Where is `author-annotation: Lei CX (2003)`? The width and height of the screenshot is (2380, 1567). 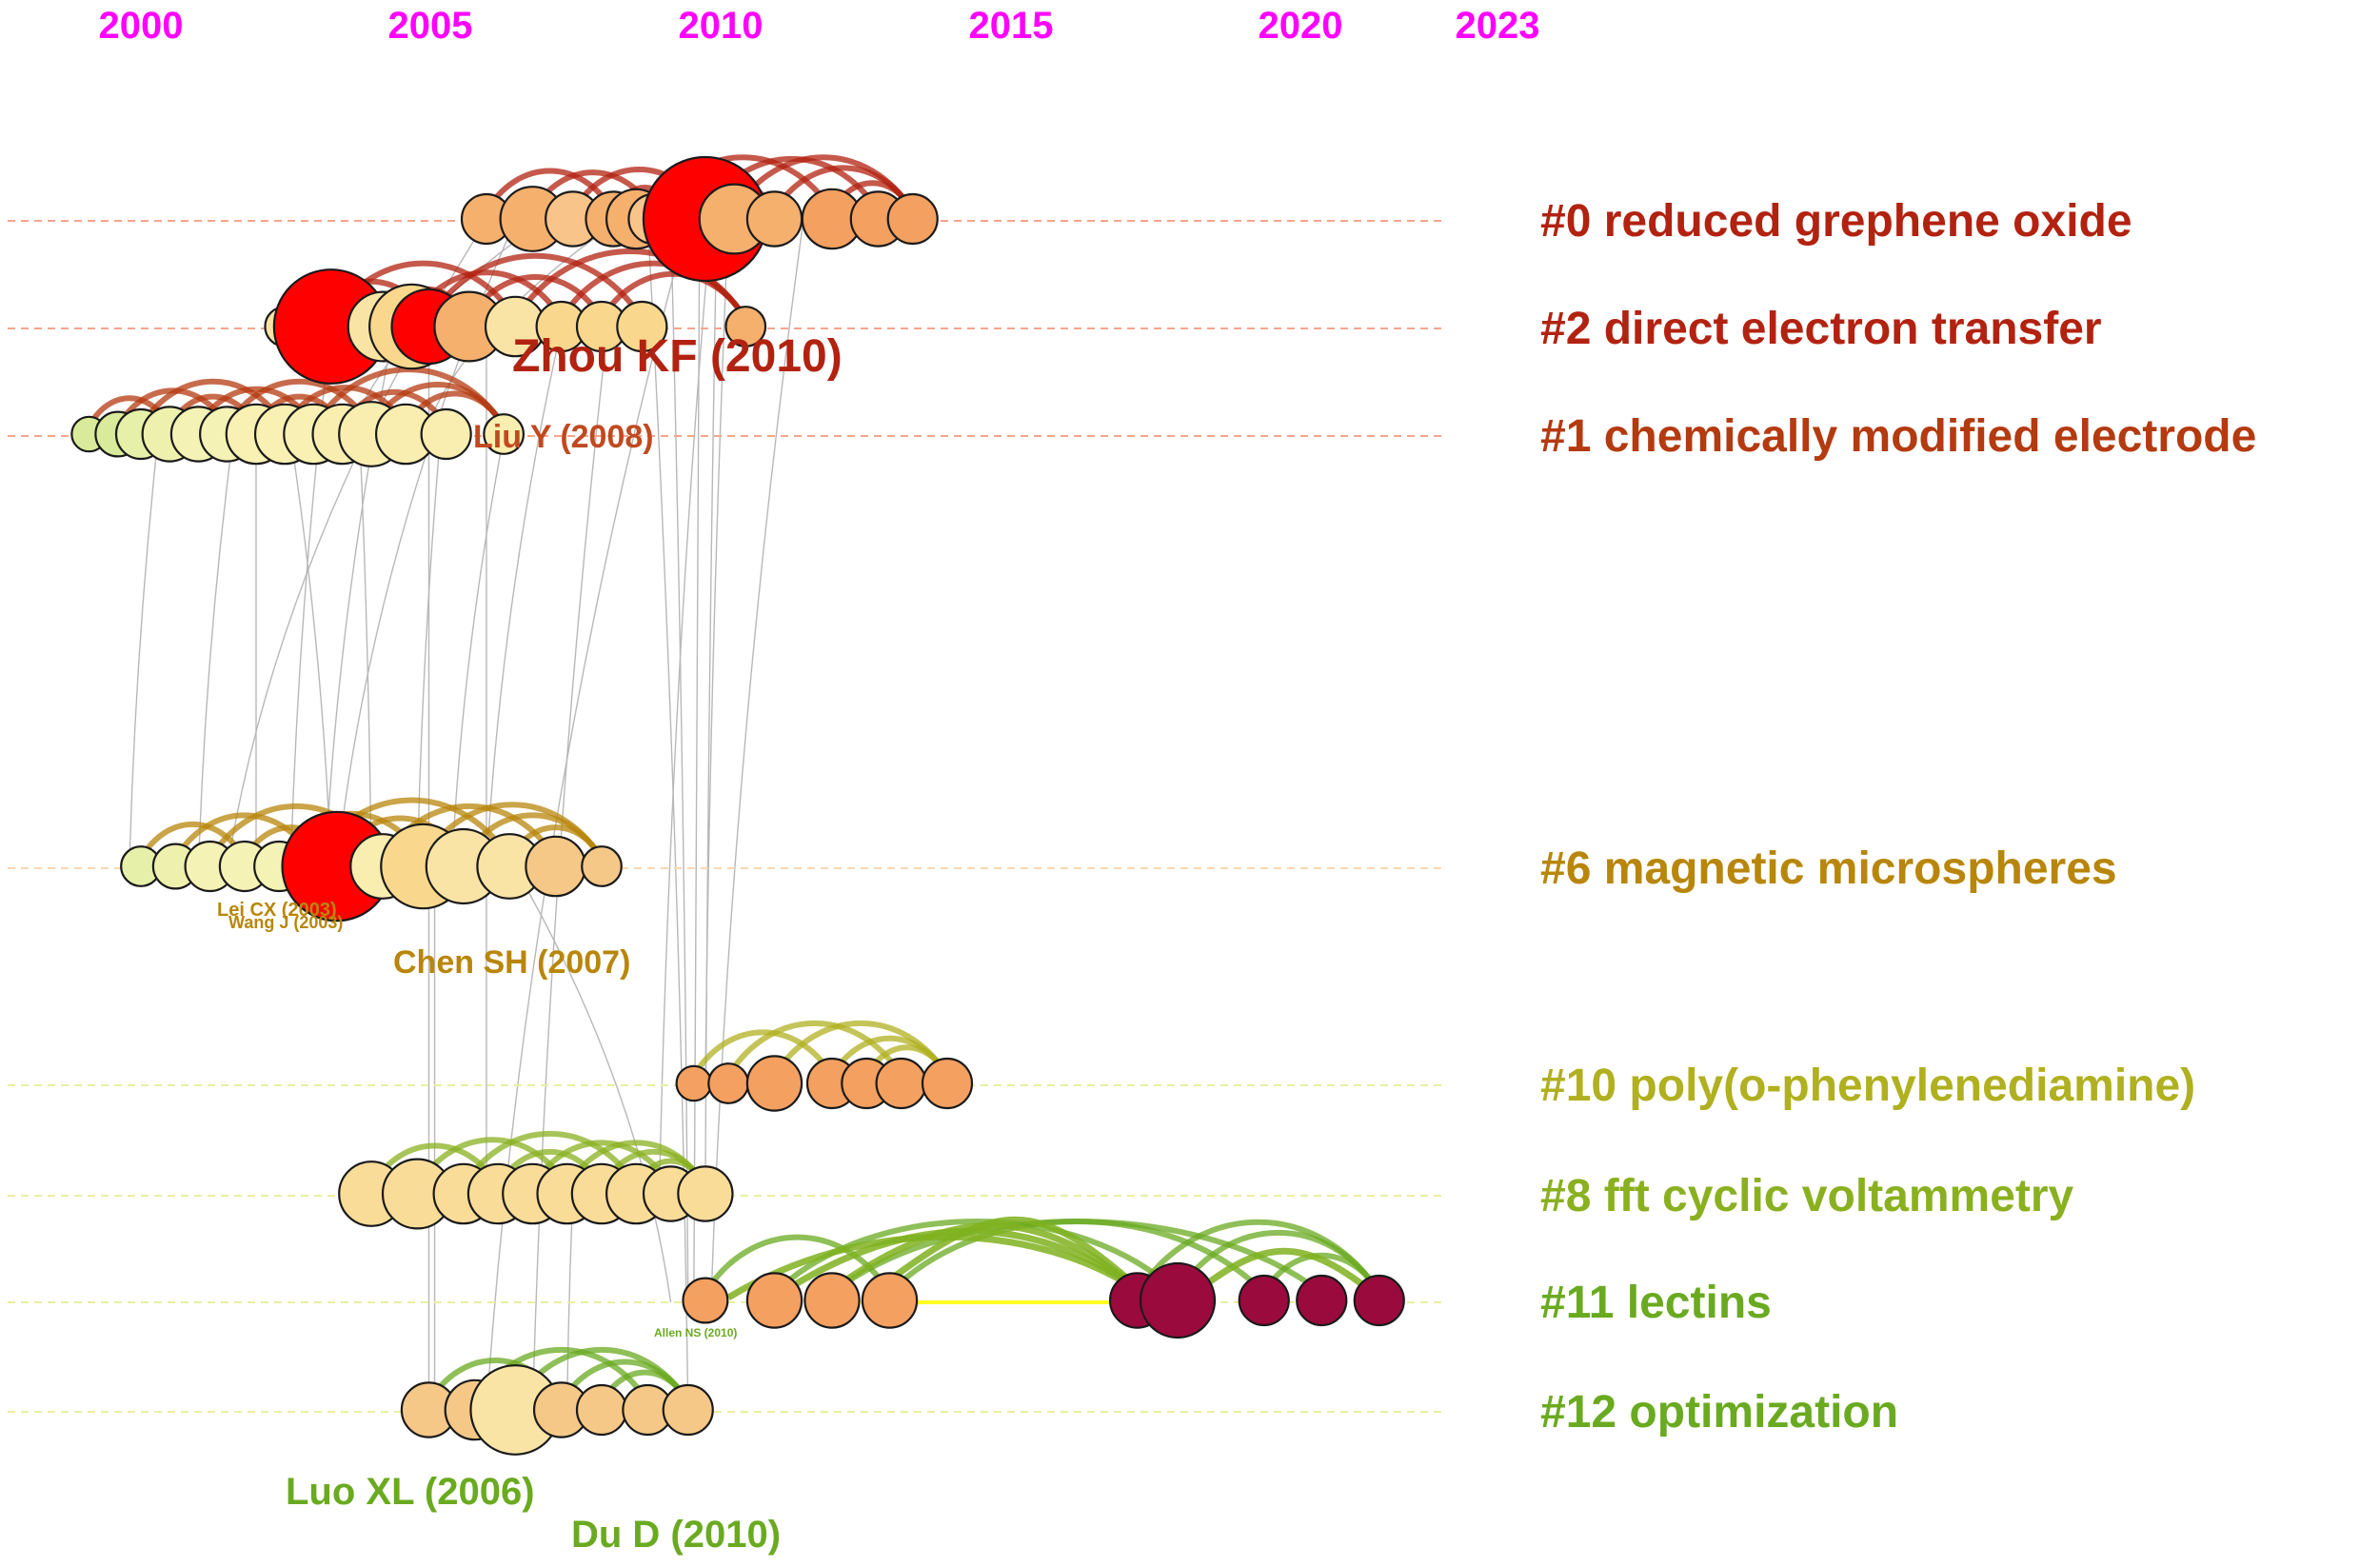 author-annotation: Lei CX (2003) is located at coordinates (277, 910).